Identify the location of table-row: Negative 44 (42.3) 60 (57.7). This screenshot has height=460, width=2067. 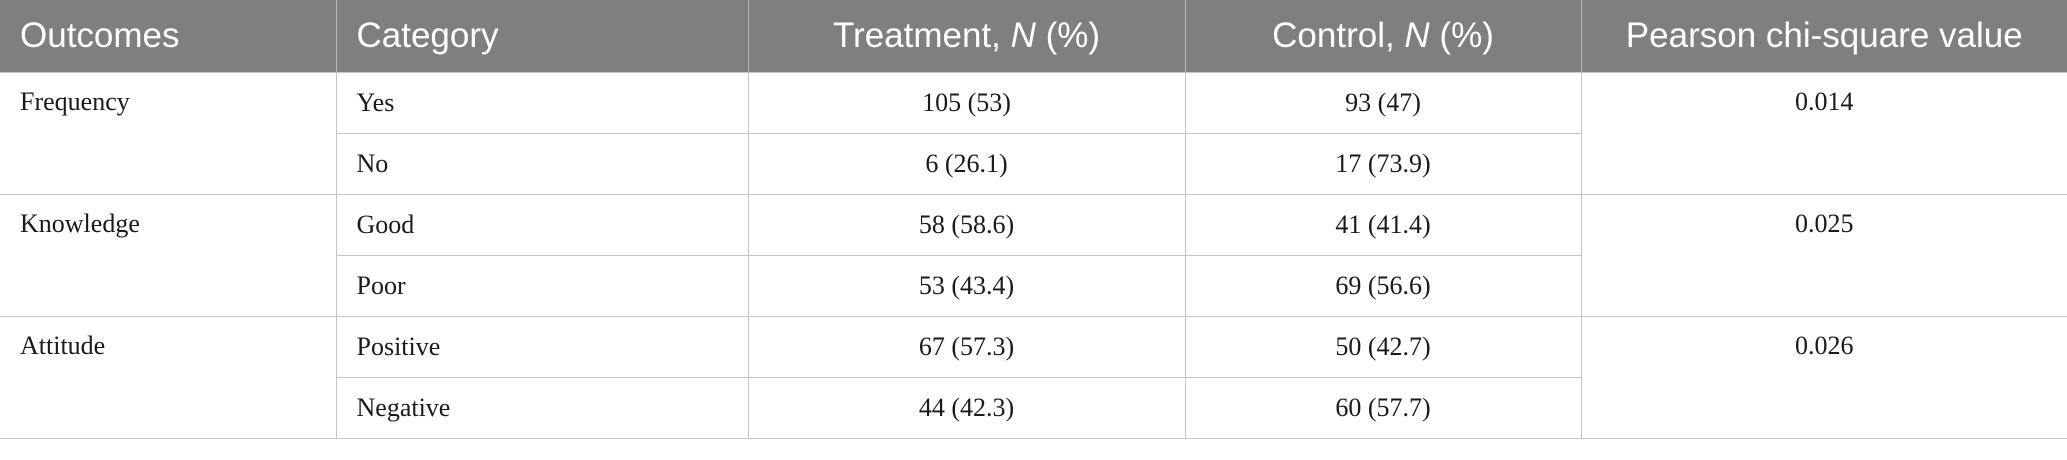
(1033, 408).